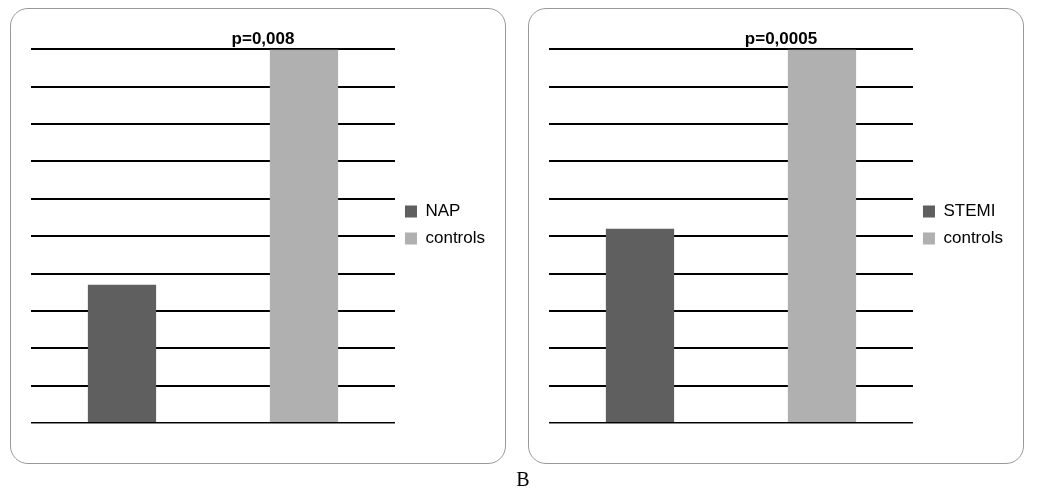  Describe the element at coordinates (969, 211) in the screenshot. I see `legend-label: STEMI` at that location.